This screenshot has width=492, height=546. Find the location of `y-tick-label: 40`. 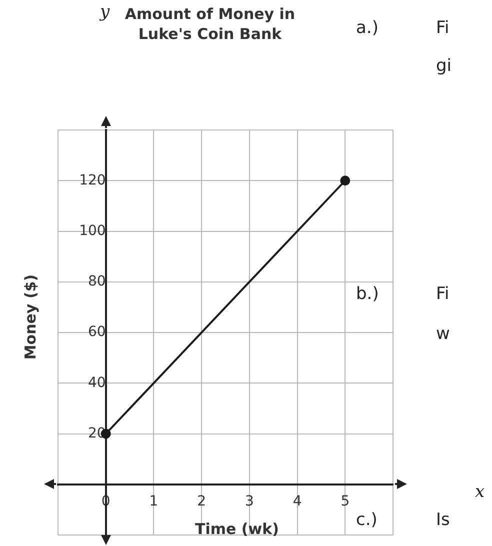

y-tick-label: 40 is located at coordinates (97, 382).